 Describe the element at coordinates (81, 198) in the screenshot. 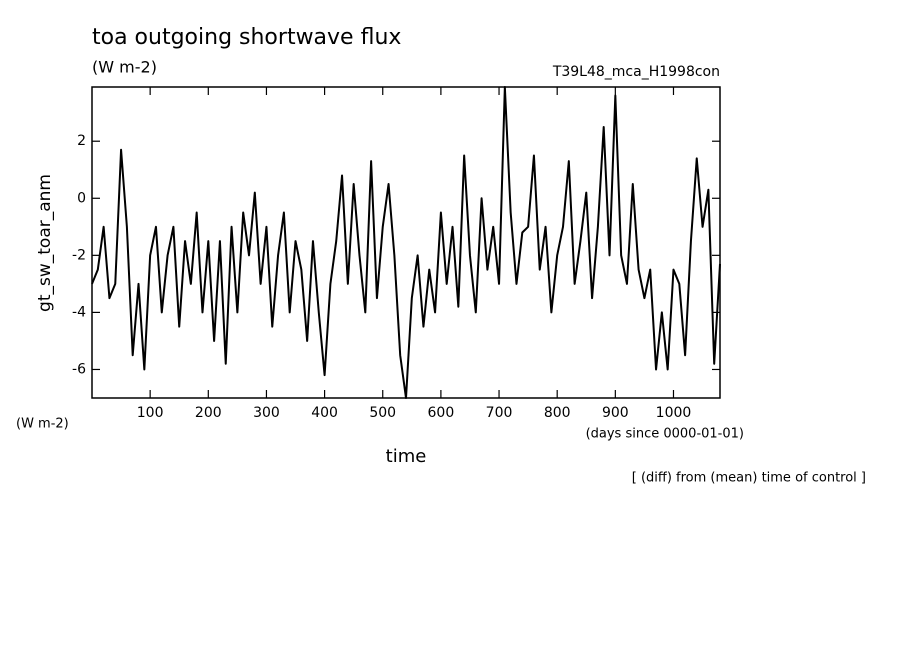

I see `y-tick-label: 0` at that location.